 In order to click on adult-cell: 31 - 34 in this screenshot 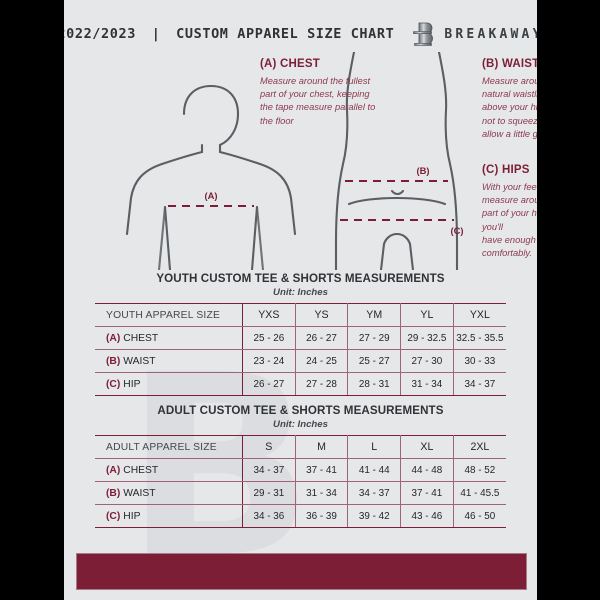, I will do `click(322, 493)`.